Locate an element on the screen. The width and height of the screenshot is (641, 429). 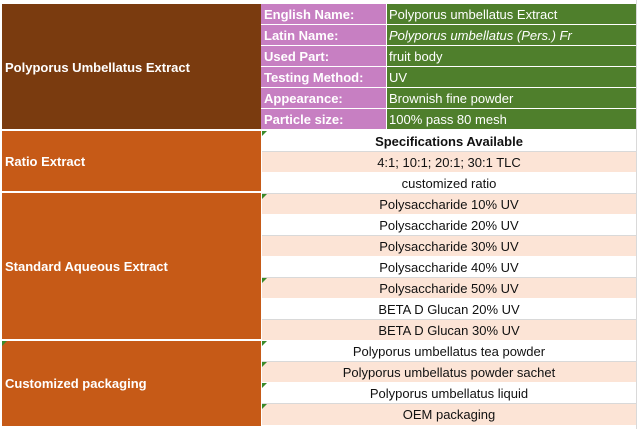
spec-item: BETA D Glucan 20% UV is located at coordinates (449, 309).